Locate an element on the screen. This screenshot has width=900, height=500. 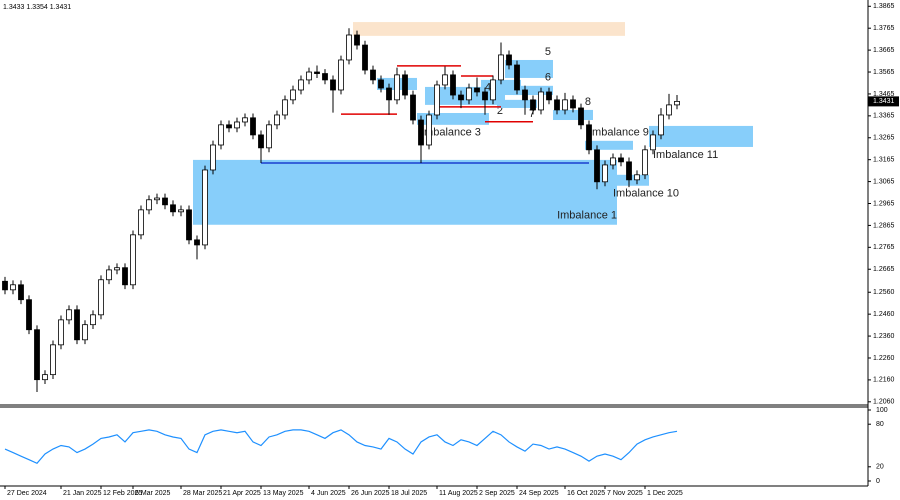
zone-label: Imbalance 3 is located at coordinates (451, 133).